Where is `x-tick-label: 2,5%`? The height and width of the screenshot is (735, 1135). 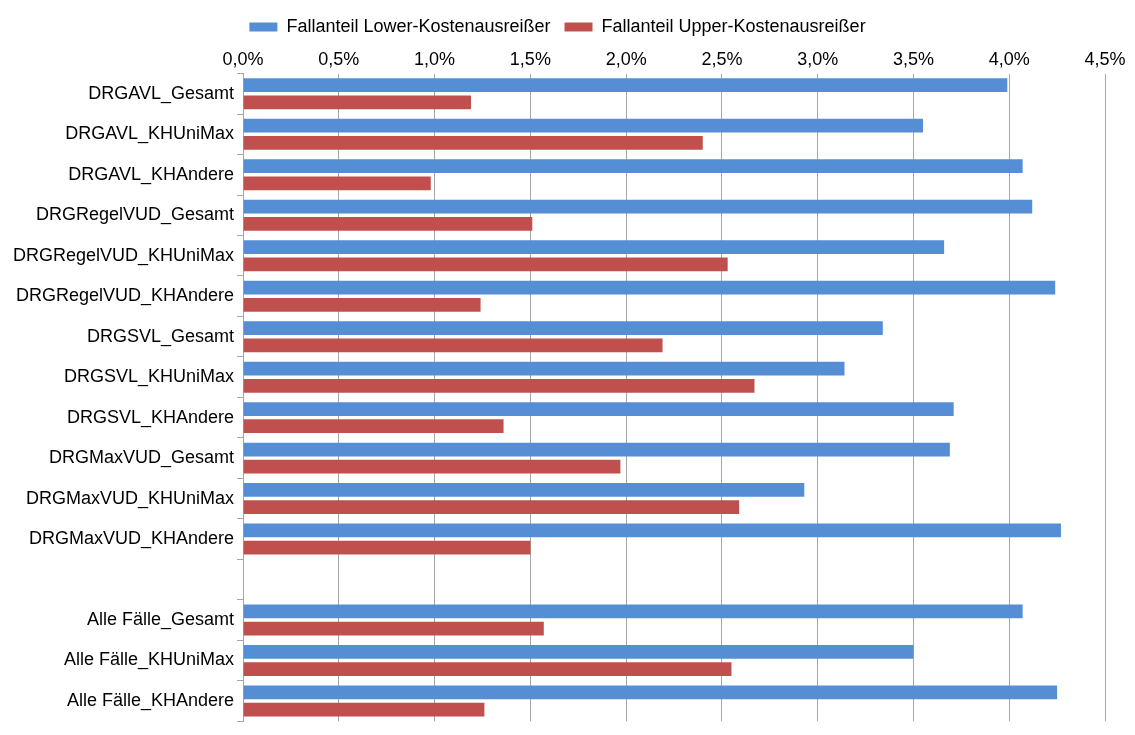
x-tick-label: 2,5% is located at coordinates (722, 58).